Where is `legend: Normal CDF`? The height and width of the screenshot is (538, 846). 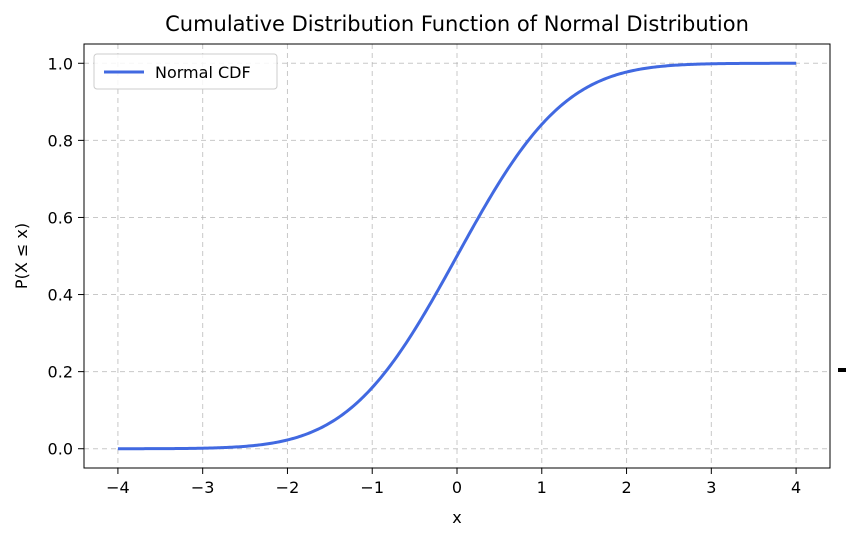 legend: Normal CDF is located at coordinates (185, 71).